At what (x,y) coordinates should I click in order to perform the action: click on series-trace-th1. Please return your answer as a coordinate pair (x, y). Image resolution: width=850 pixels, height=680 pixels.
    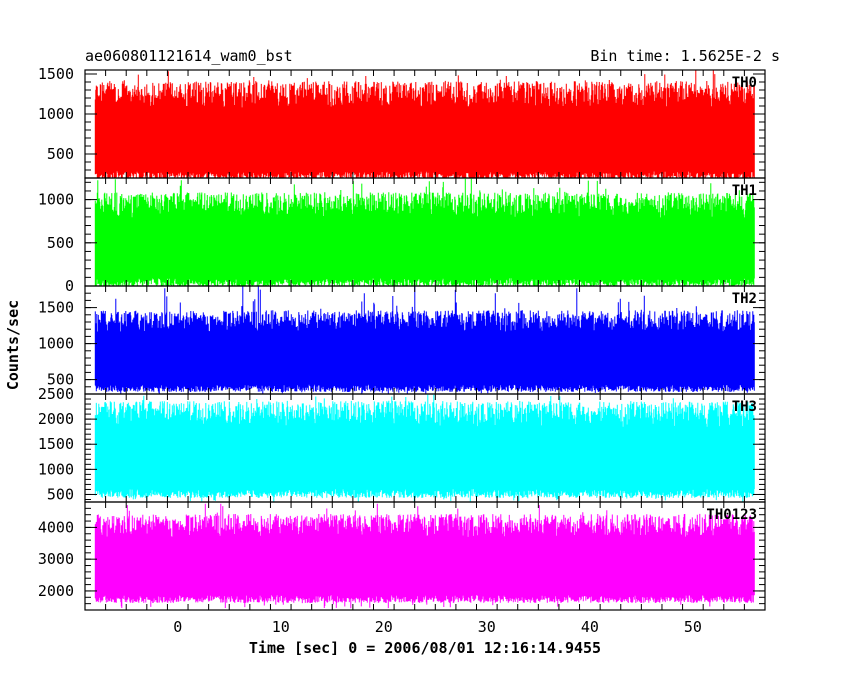
    Looking at the image, I should click on (424, 232).